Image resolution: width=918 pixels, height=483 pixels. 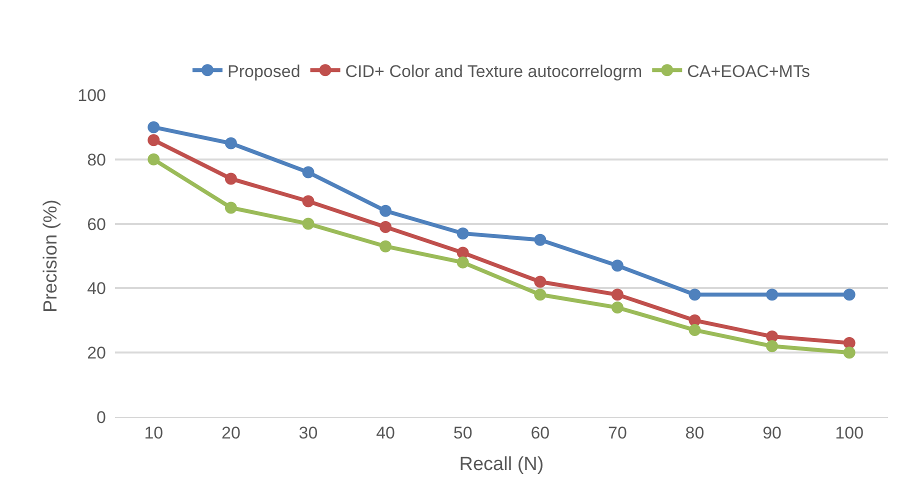 I want to click on legend-label: CA+EOAC+MTs, so click(x=748, y=71).